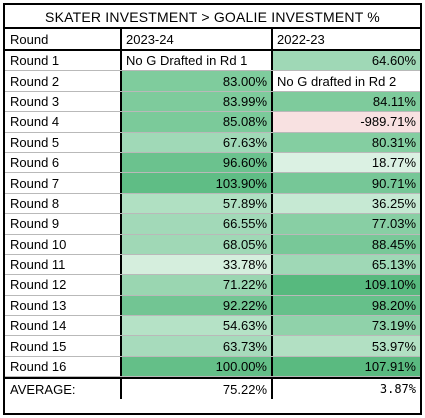 Image resolution: width=425 pixels, height=418 pixels. I want to click on round-cell: Round 5, so click(63, 142).